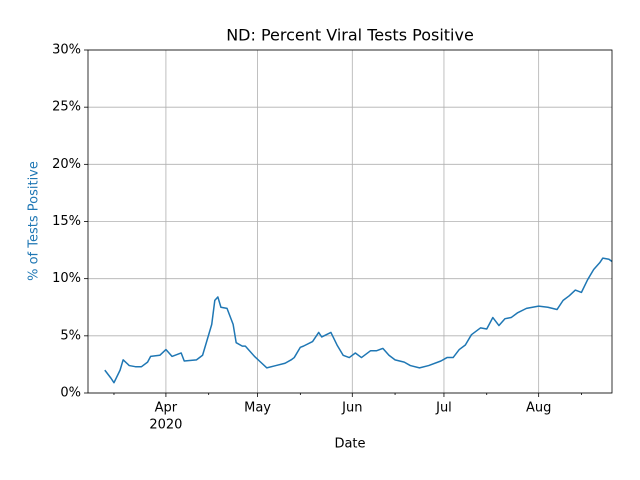 This screenshot has width=640, height=480. I want to click on x-tick-label: Aug, so click(538, 408).